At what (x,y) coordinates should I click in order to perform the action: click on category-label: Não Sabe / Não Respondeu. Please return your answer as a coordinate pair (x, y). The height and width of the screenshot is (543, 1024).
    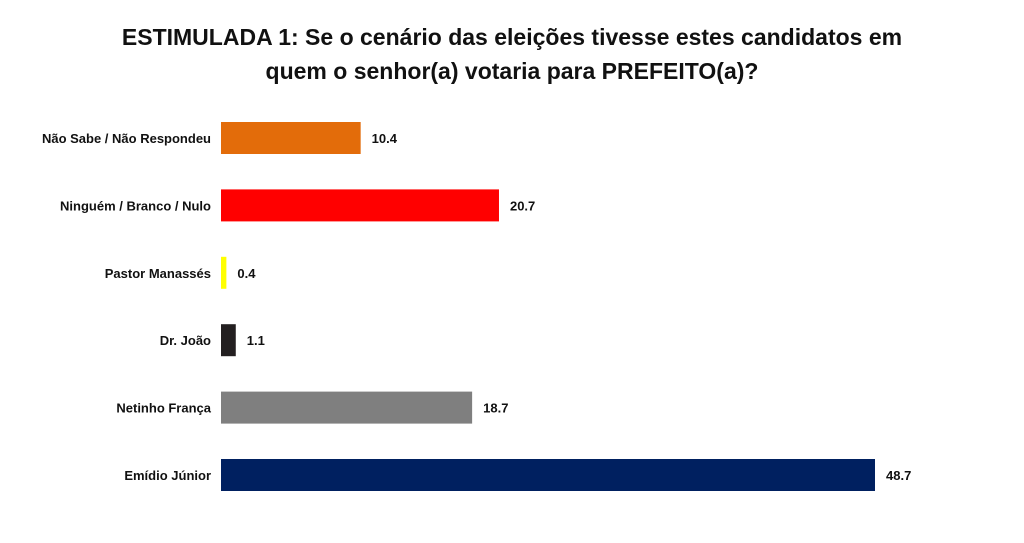
    Looking at the image, I should click on (126, 138).